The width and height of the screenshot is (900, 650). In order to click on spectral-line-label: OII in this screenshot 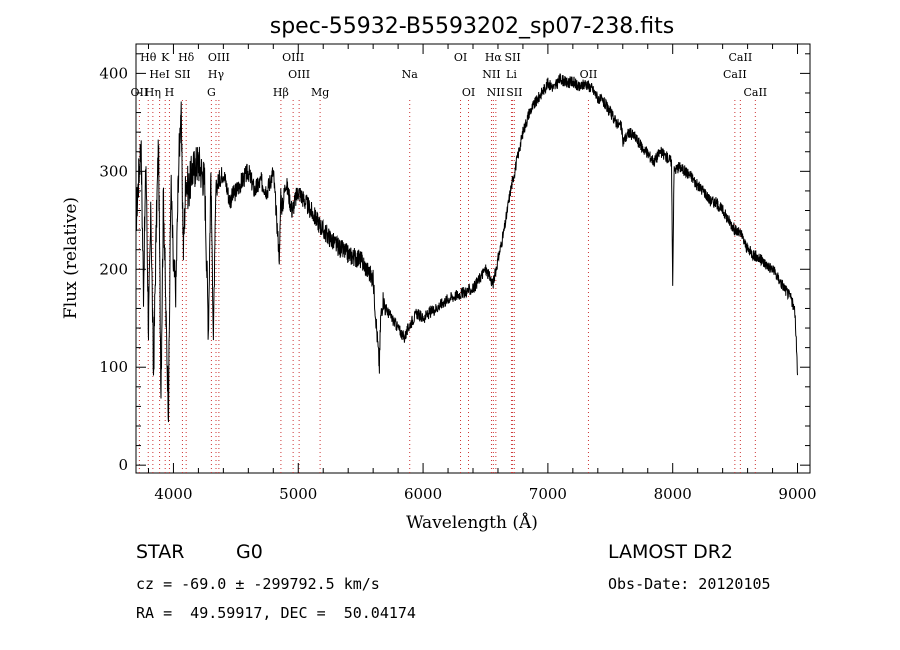, I will do `click(589, 74)`.